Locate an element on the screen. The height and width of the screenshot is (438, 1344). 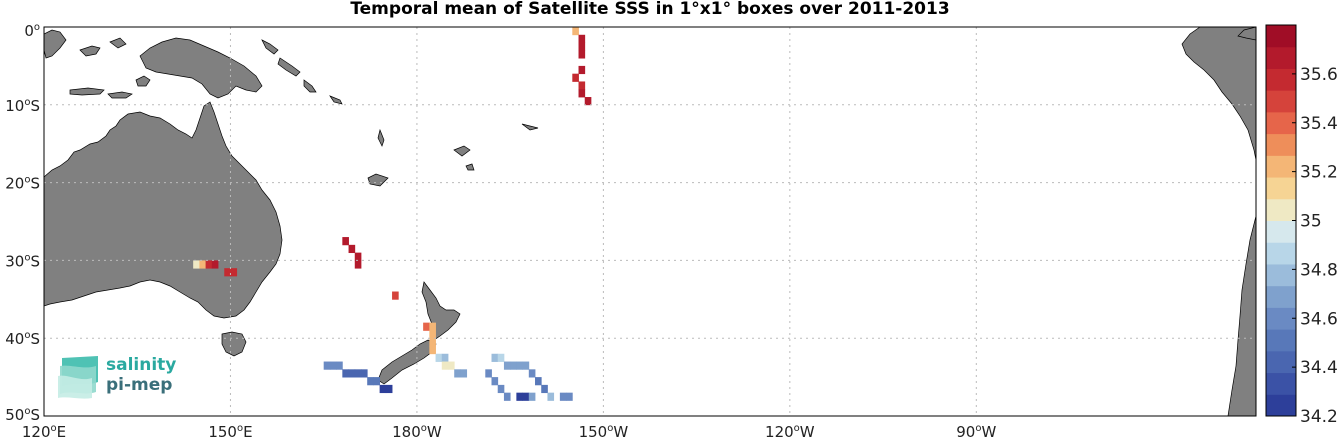
land-new-guinea is located at coordinates (201, 68).